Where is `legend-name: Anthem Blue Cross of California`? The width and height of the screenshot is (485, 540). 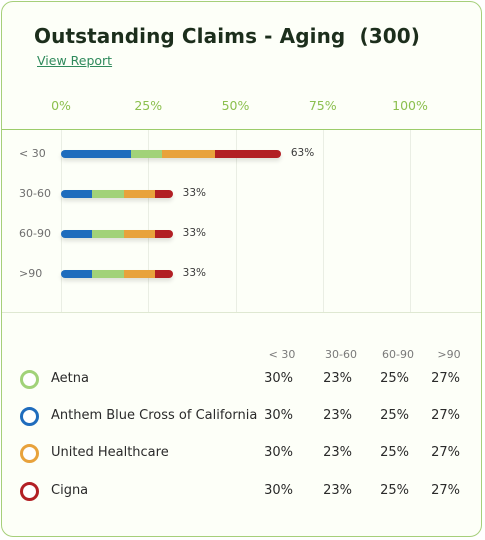 legend-name: Anthem Blue Cross of California is located at coordinates (154, 415).